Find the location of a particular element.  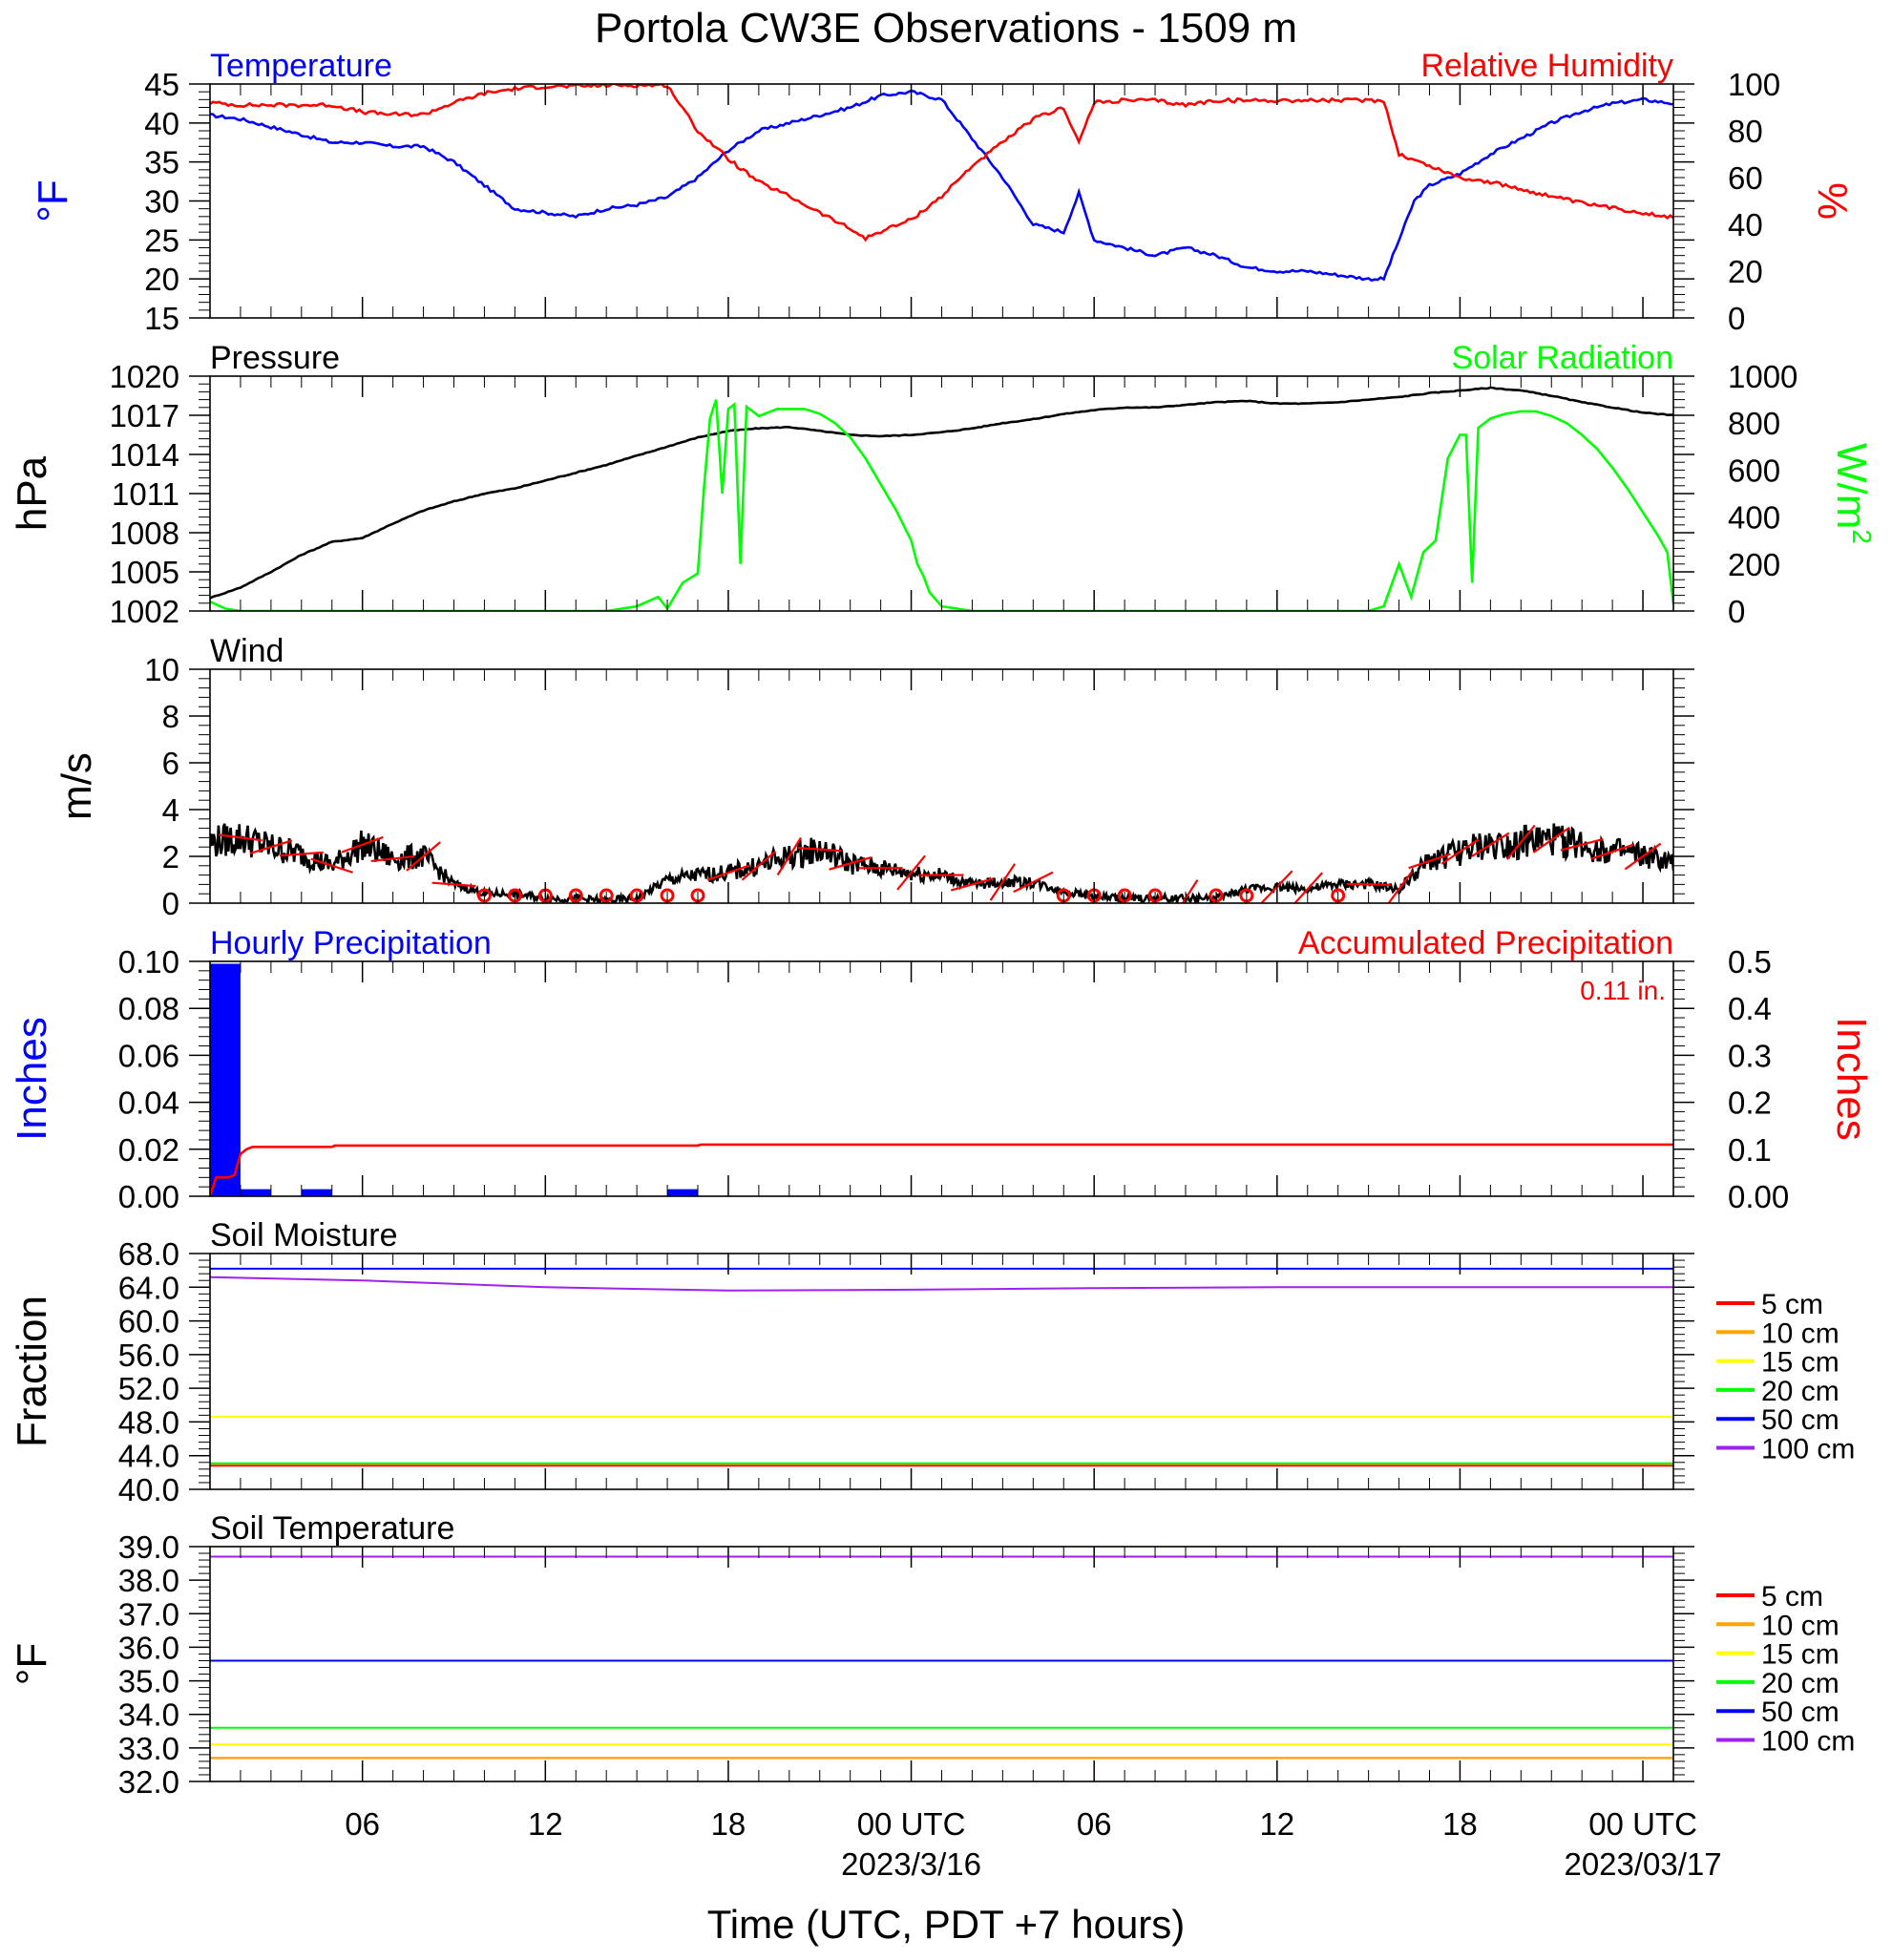

panel-title-left: Wind is located at coordinates (247, 651).